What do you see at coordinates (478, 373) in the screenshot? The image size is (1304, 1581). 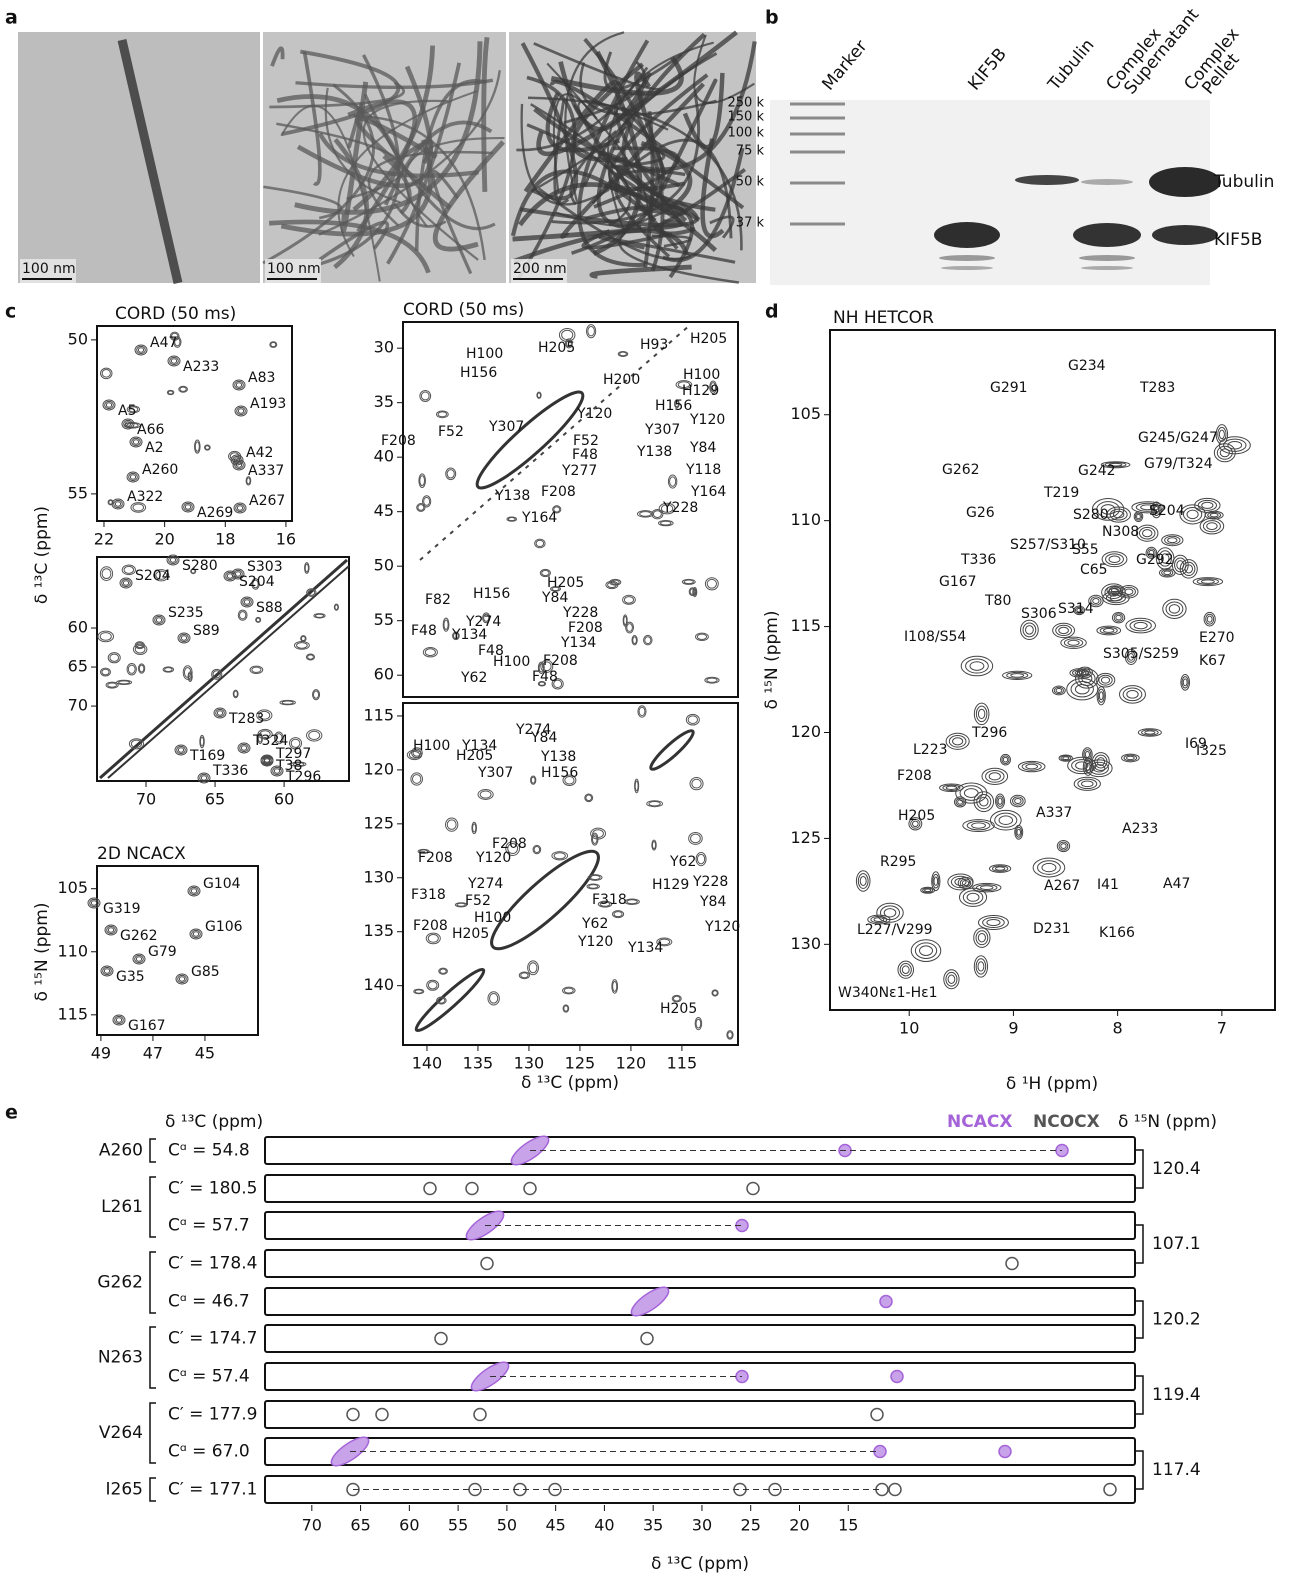 I see `peak-label: H156` at bounding box center [478, 373].